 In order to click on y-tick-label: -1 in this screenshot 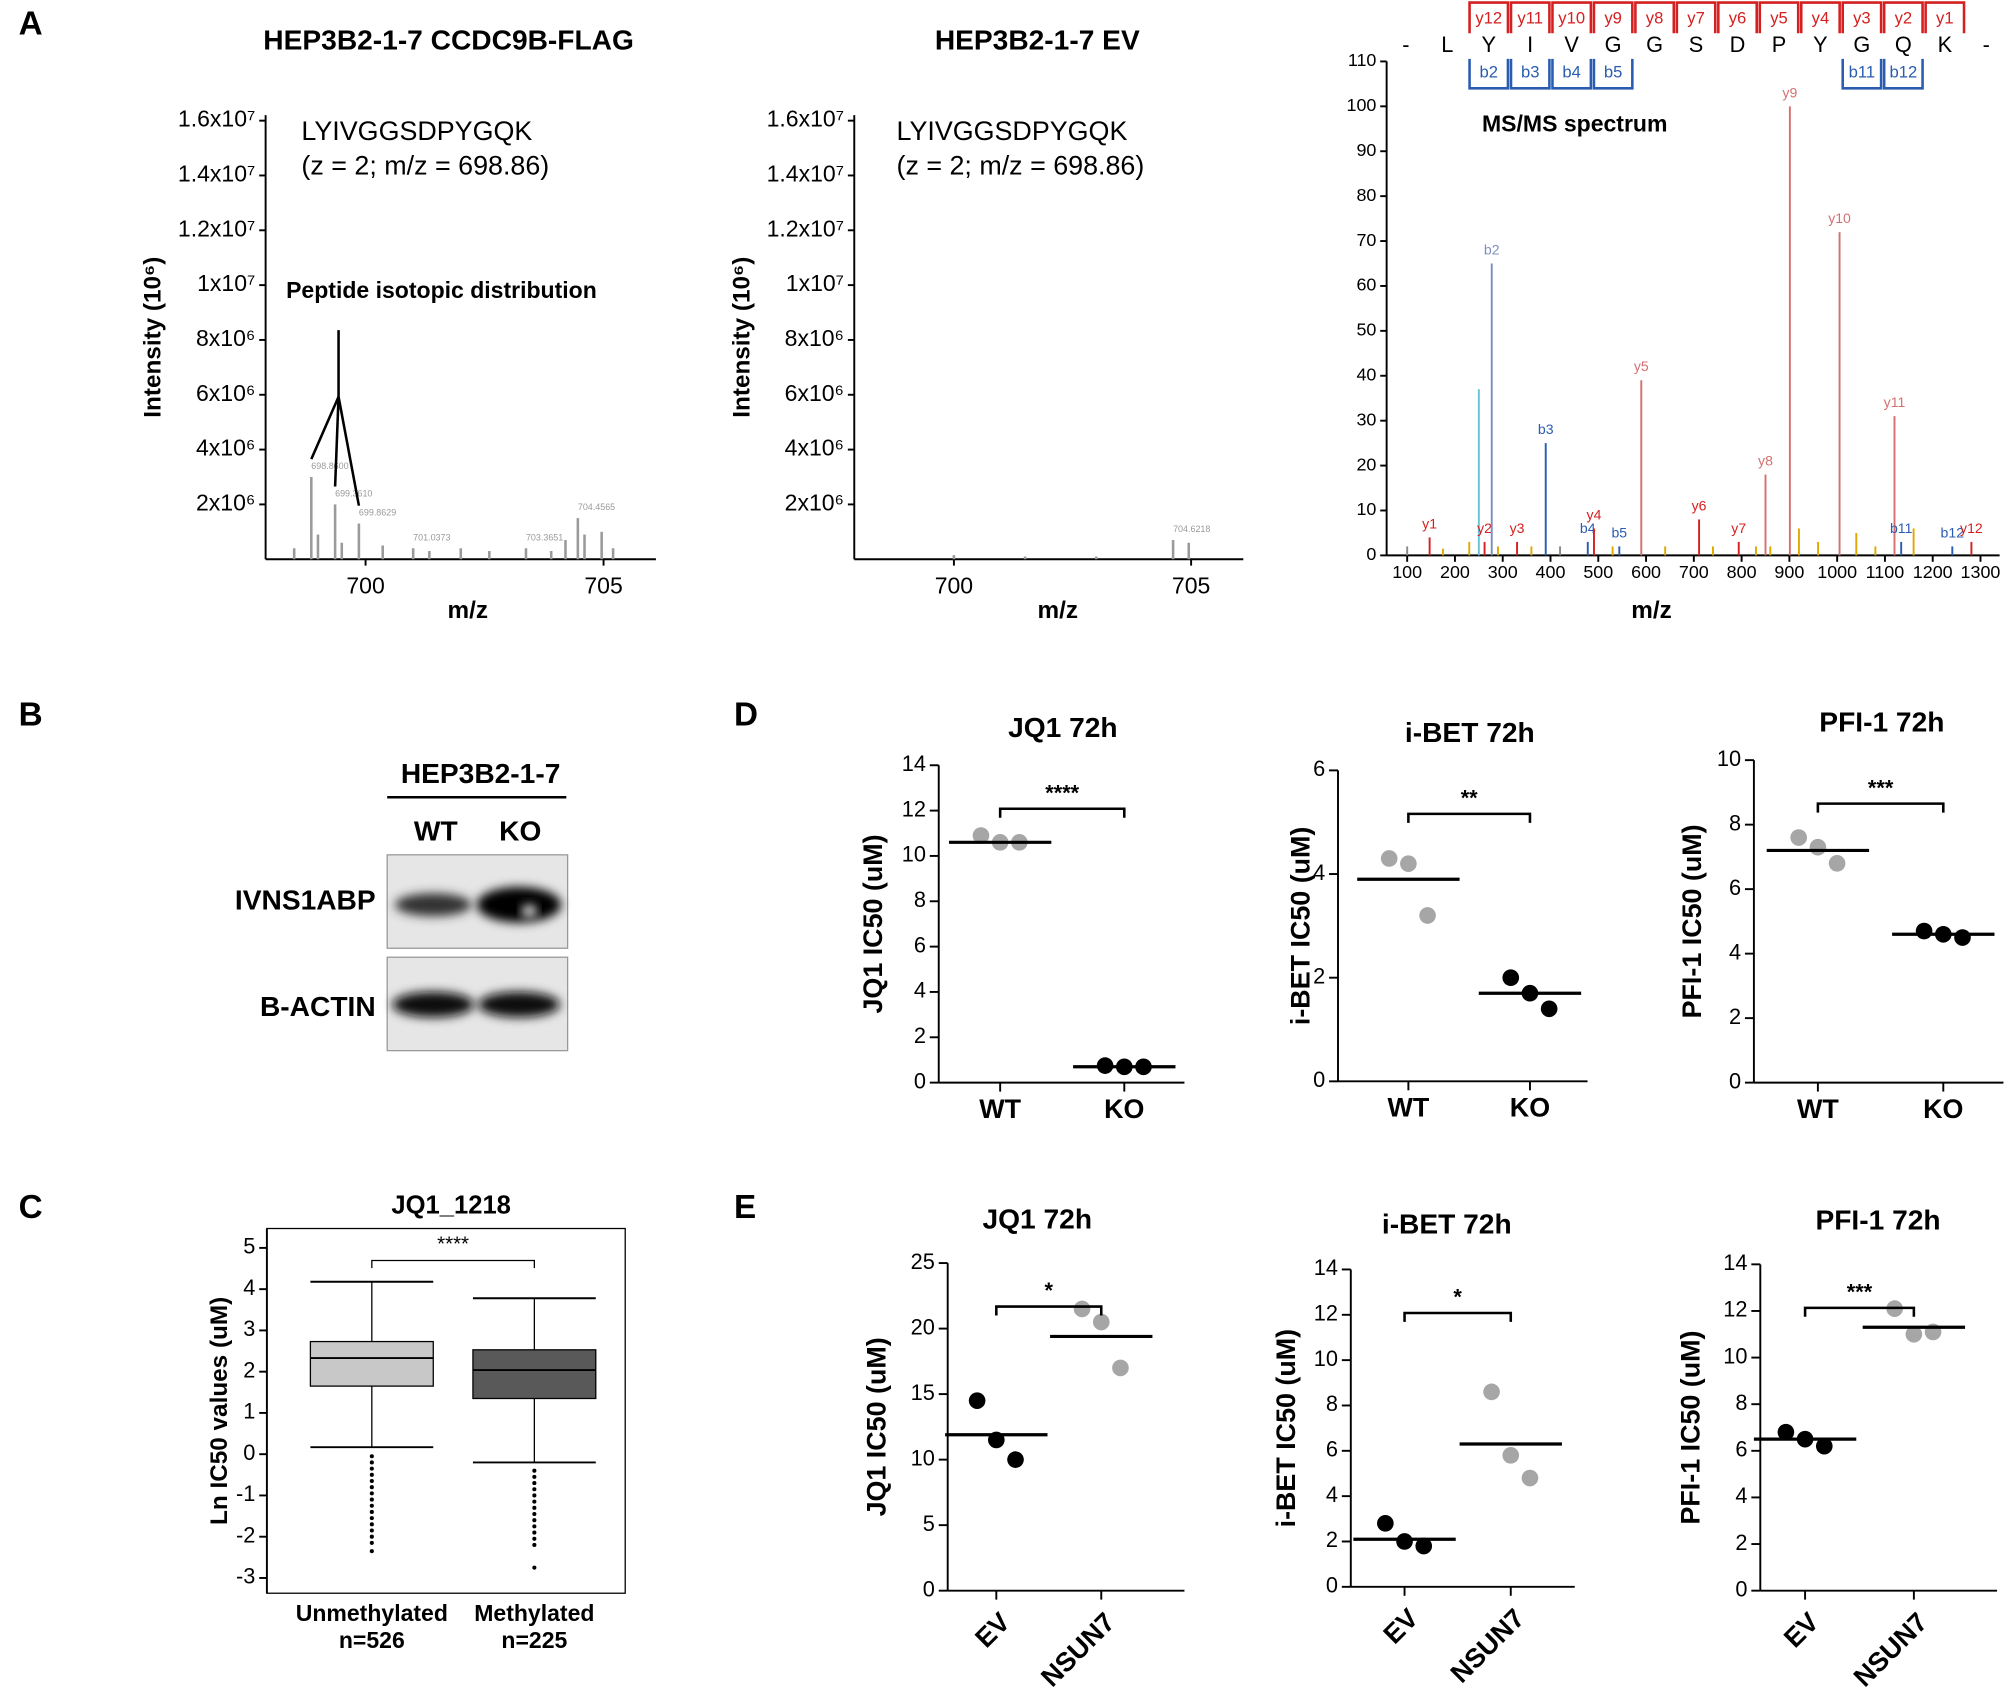, I will do `click(245, 1493)`.